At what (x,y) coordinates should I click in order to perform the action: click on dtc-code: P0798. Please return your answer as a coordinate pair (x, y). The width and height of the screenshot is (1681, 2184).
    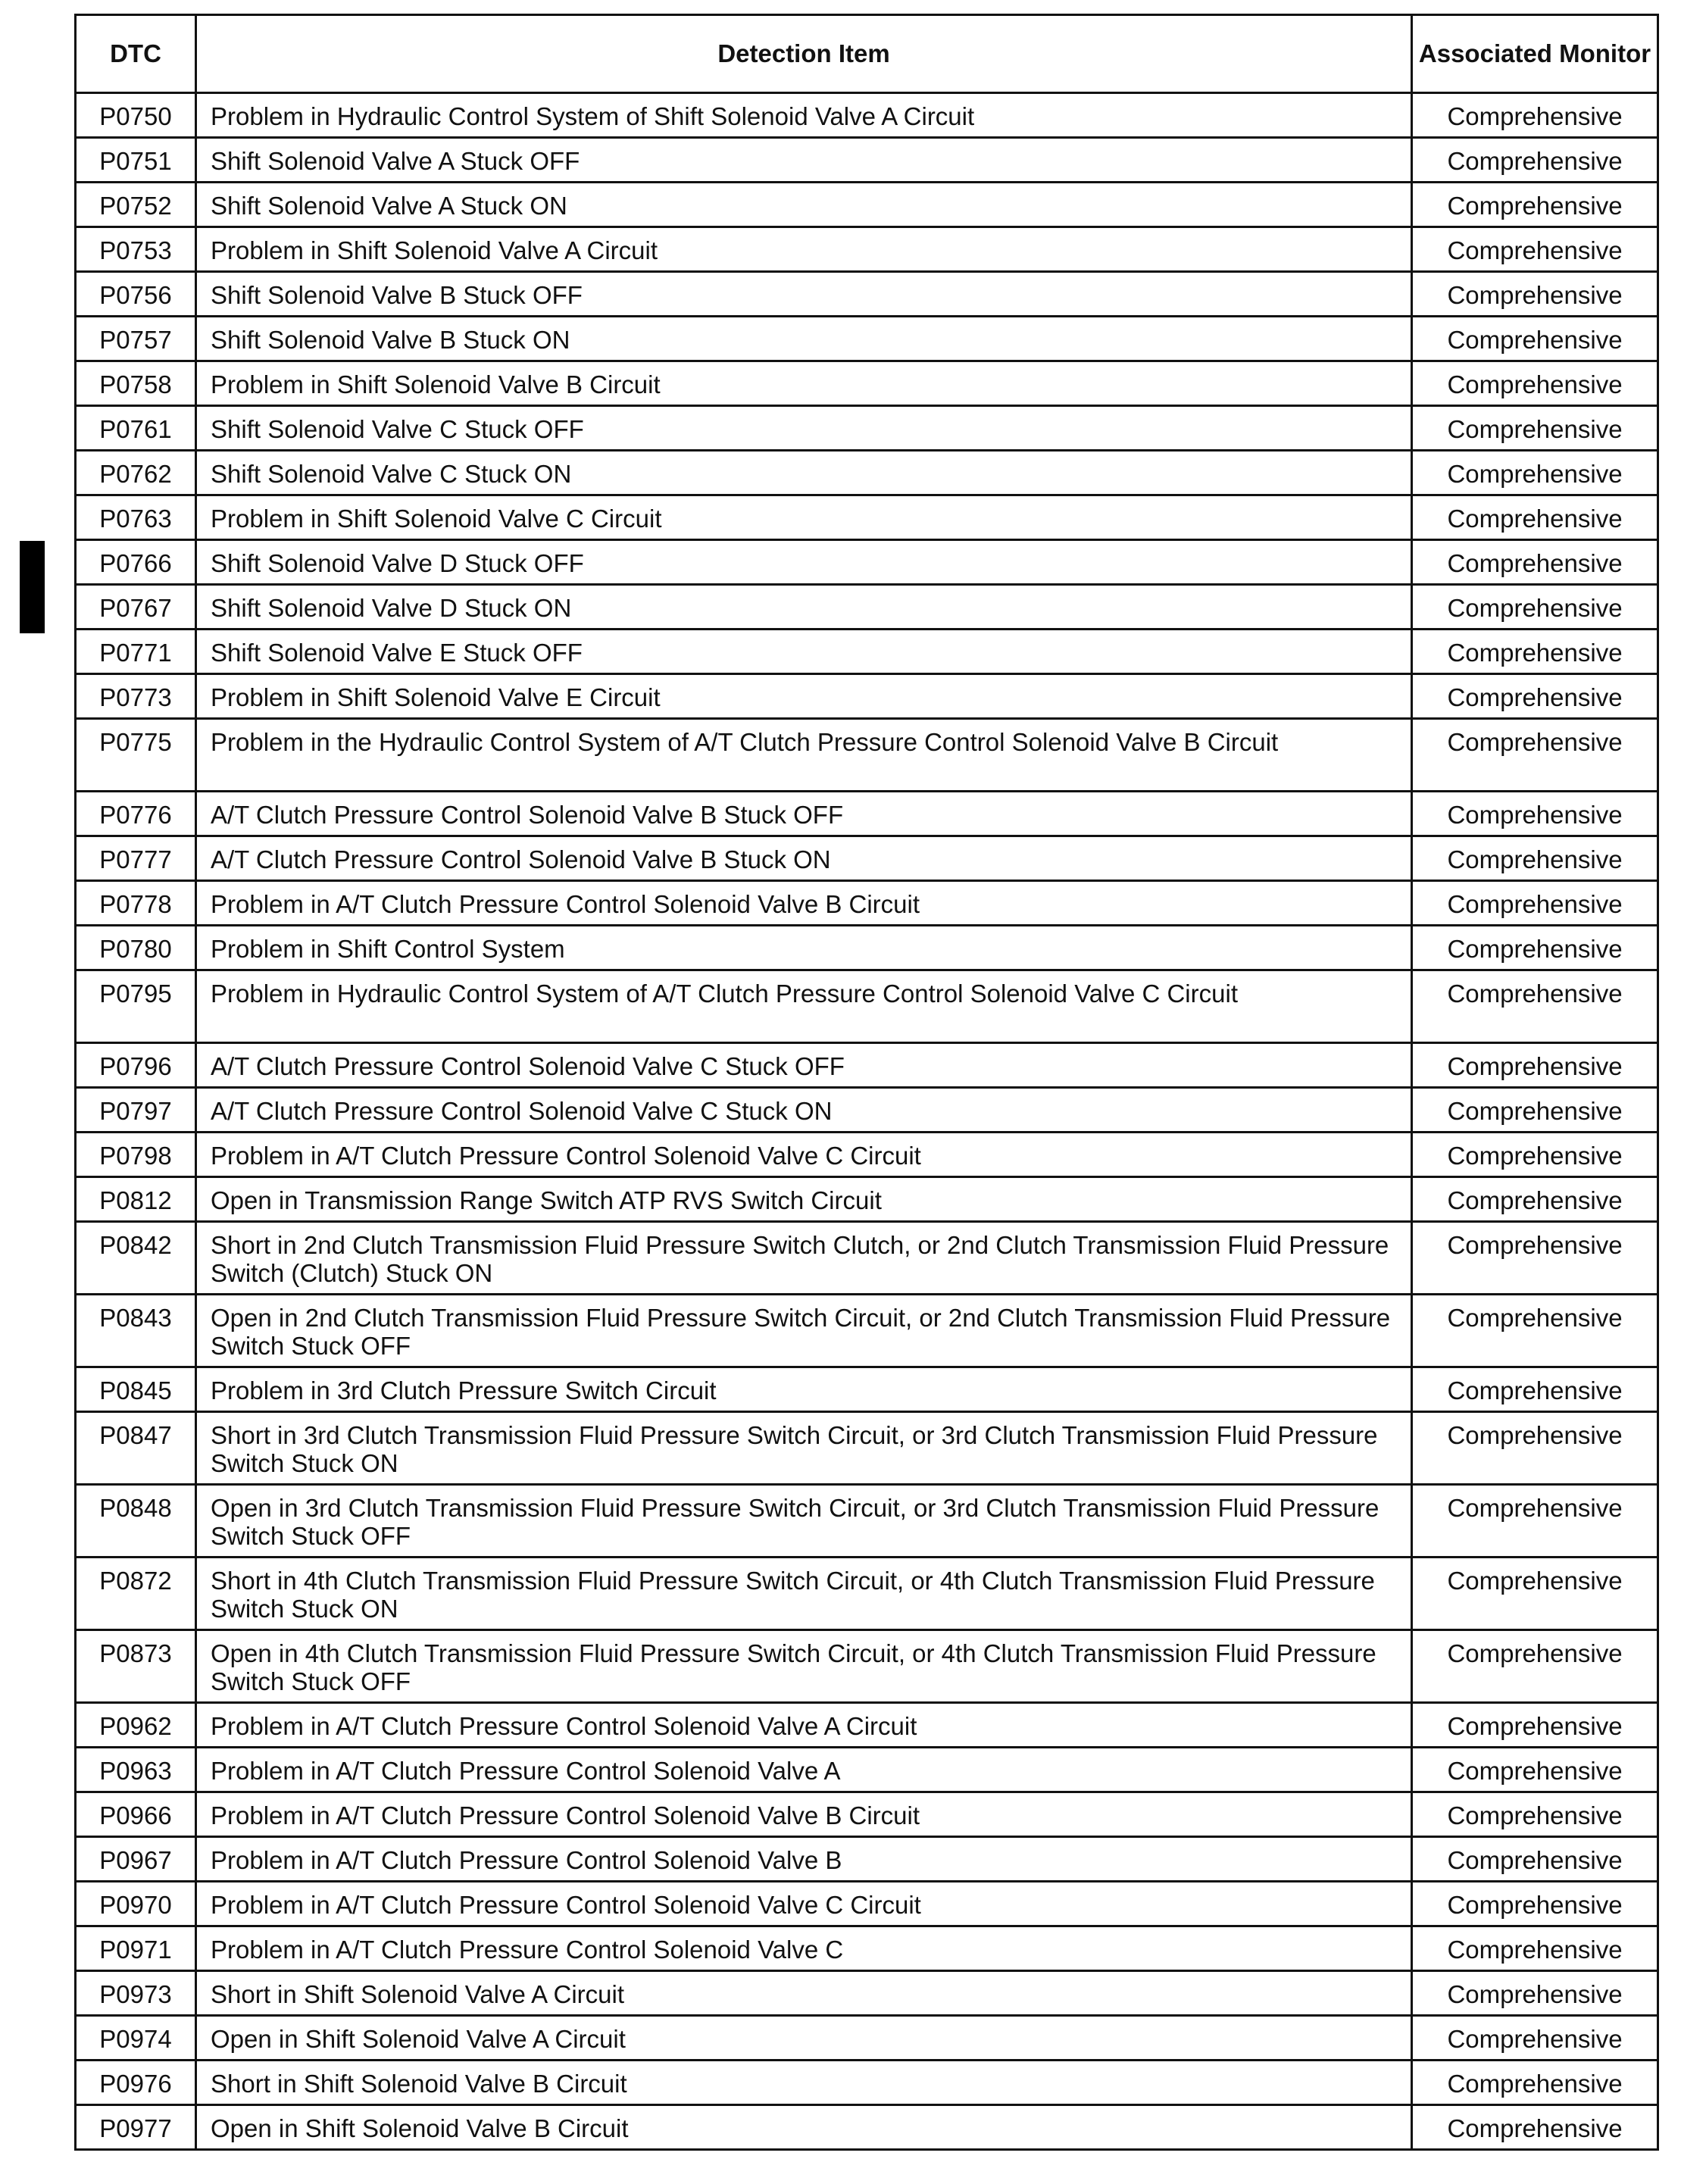
    Looking at the image, I should click on (135, 1154).